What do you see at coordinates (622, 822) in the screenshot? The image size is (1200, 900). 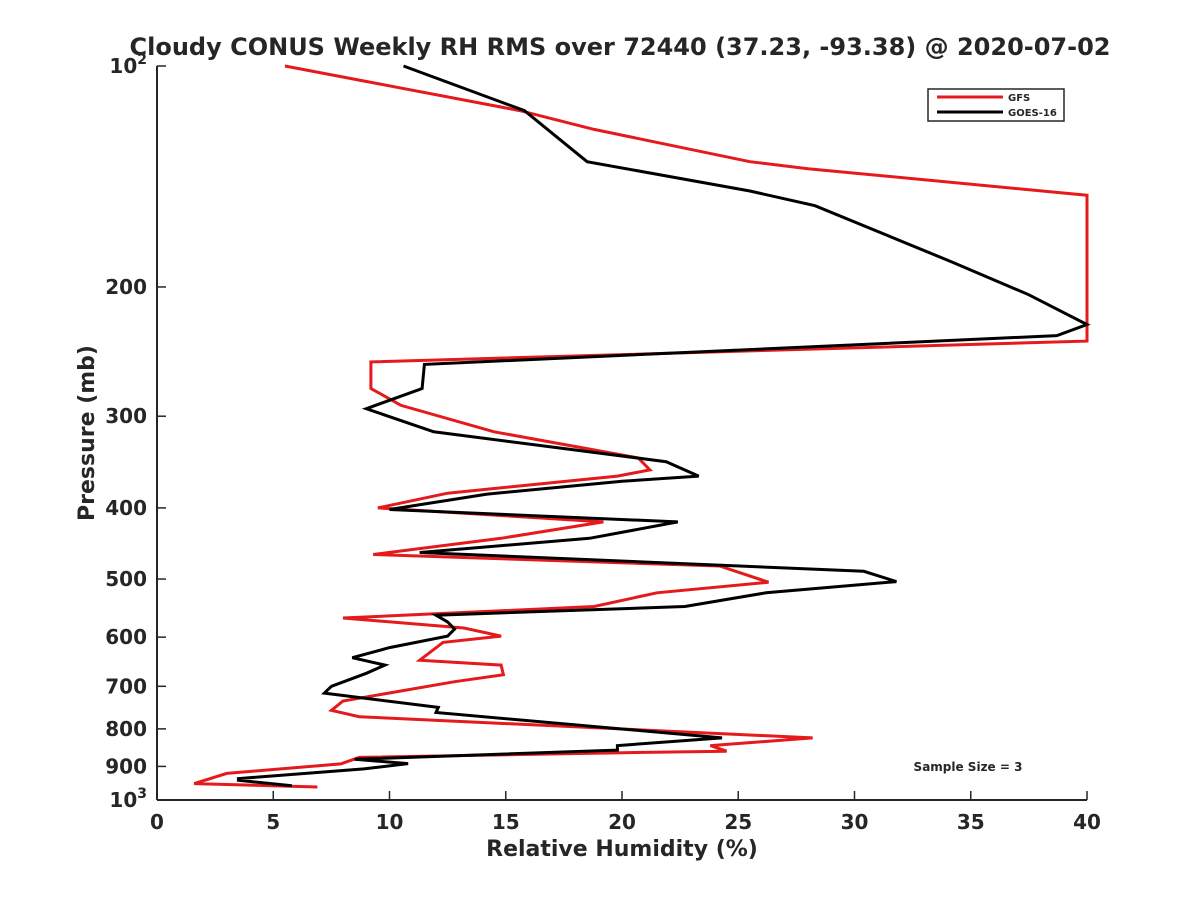 I see `x-tick-label: 20` at bounding box center [622, 822].